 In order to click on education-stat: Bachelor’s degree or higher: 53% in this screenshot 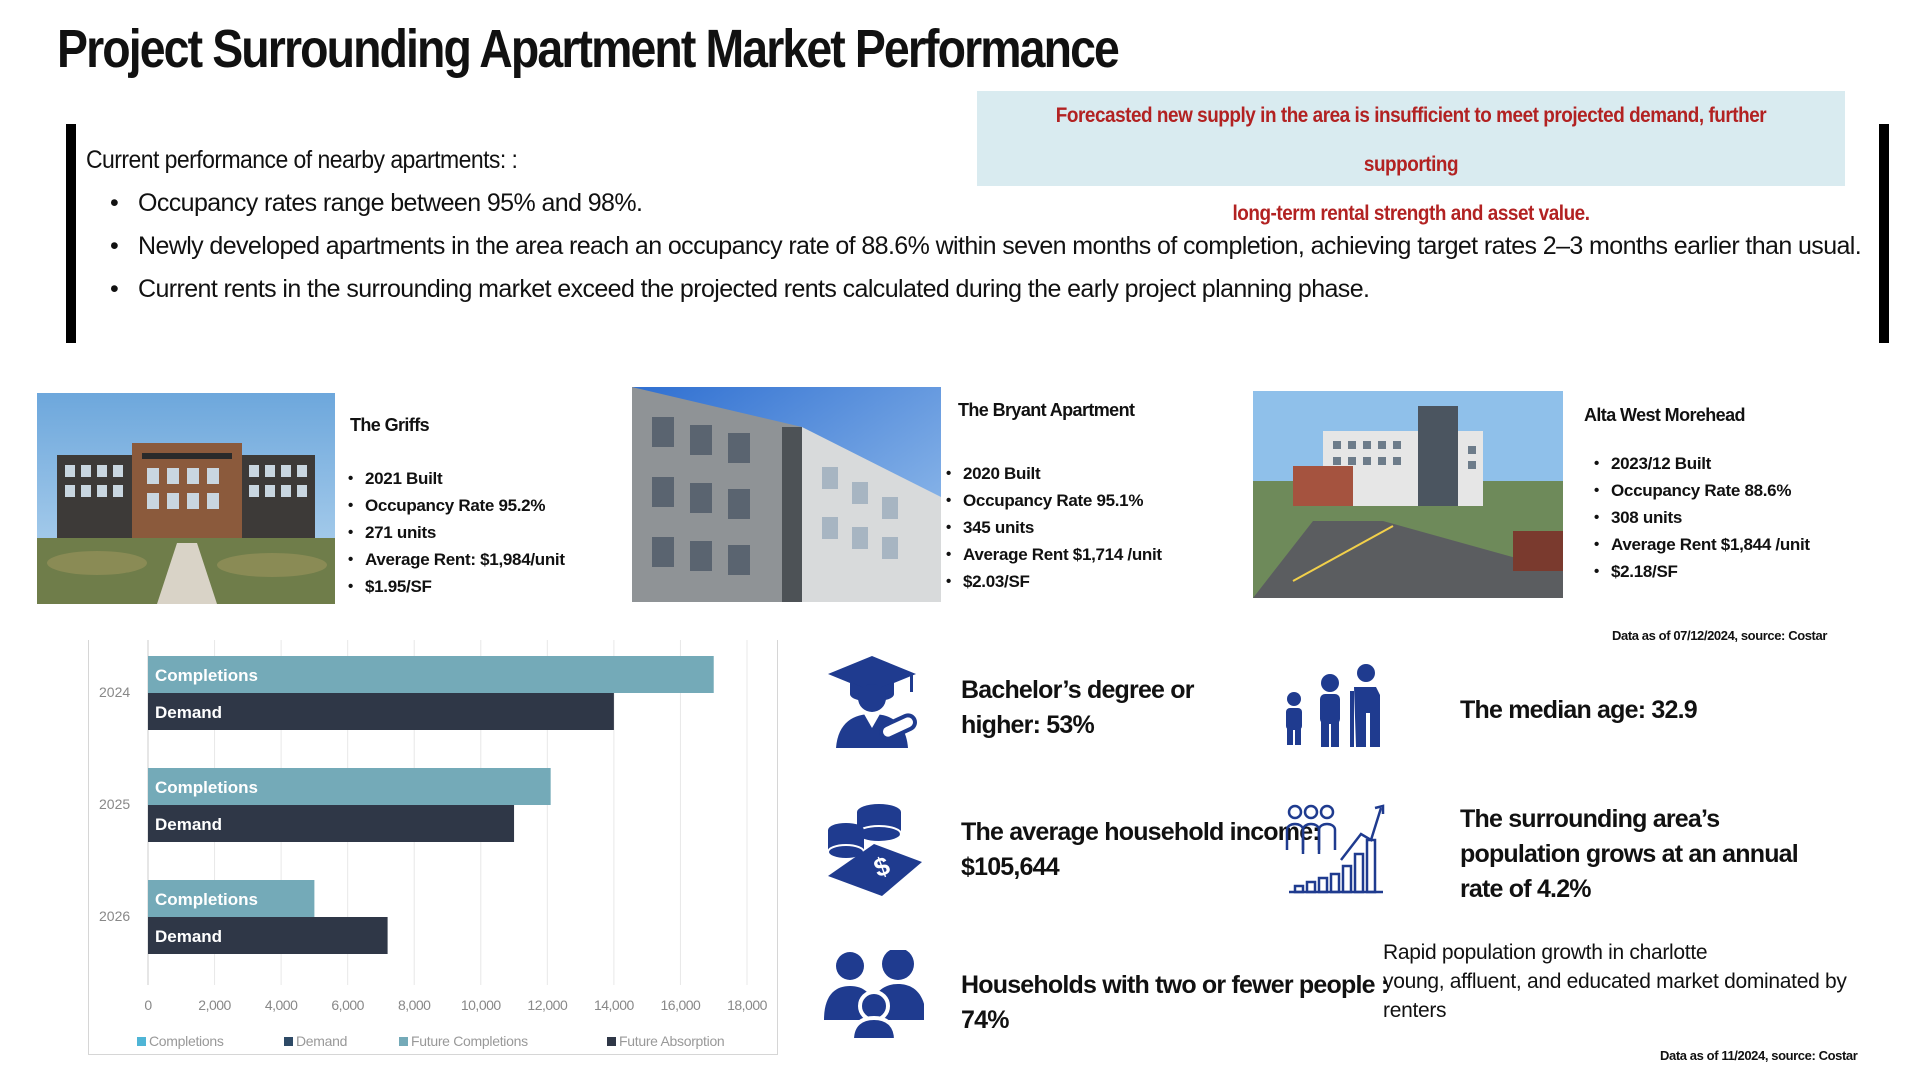, I will do `click(1078, 708)`.